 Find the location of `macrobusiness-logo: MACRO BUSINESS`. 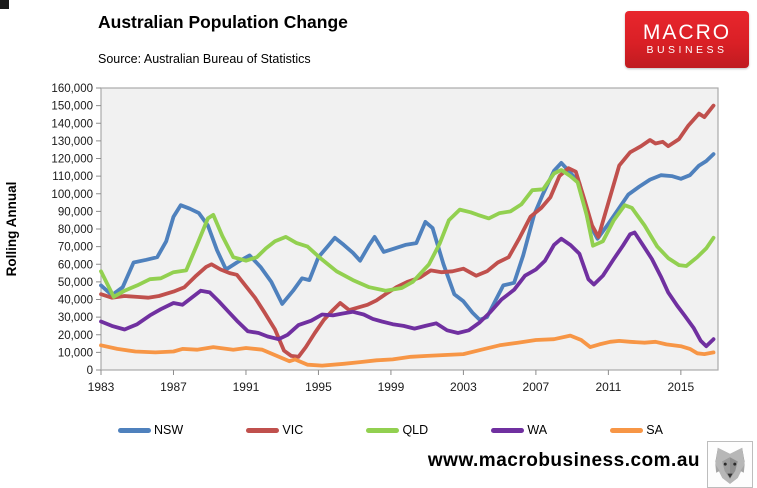

macrobusiness-logo: MACRO BUSINESS is located at coordinates (687, 39).